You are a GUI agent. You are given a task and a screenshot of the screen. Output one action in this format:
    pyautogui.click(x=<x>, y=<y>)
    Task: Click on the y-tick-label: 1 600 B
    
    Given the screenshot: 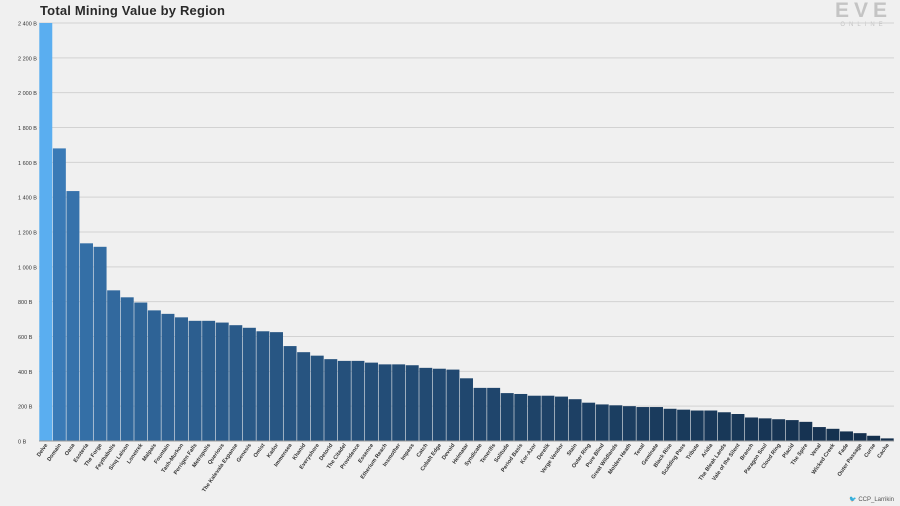 What is the action you would take?
    pyautogui.click(x=27, y=164)
    